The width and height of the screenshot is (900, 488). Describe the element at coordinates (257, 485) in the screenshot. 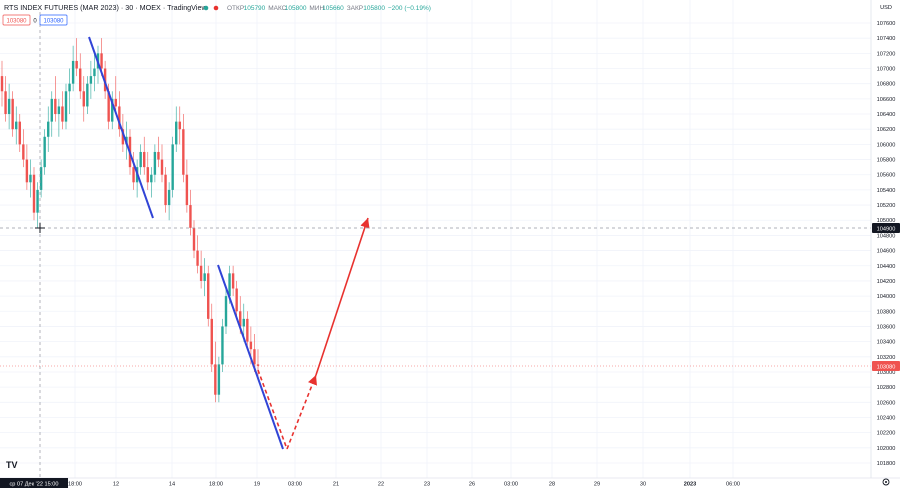

I see `time-tick-label: 19` at that location.